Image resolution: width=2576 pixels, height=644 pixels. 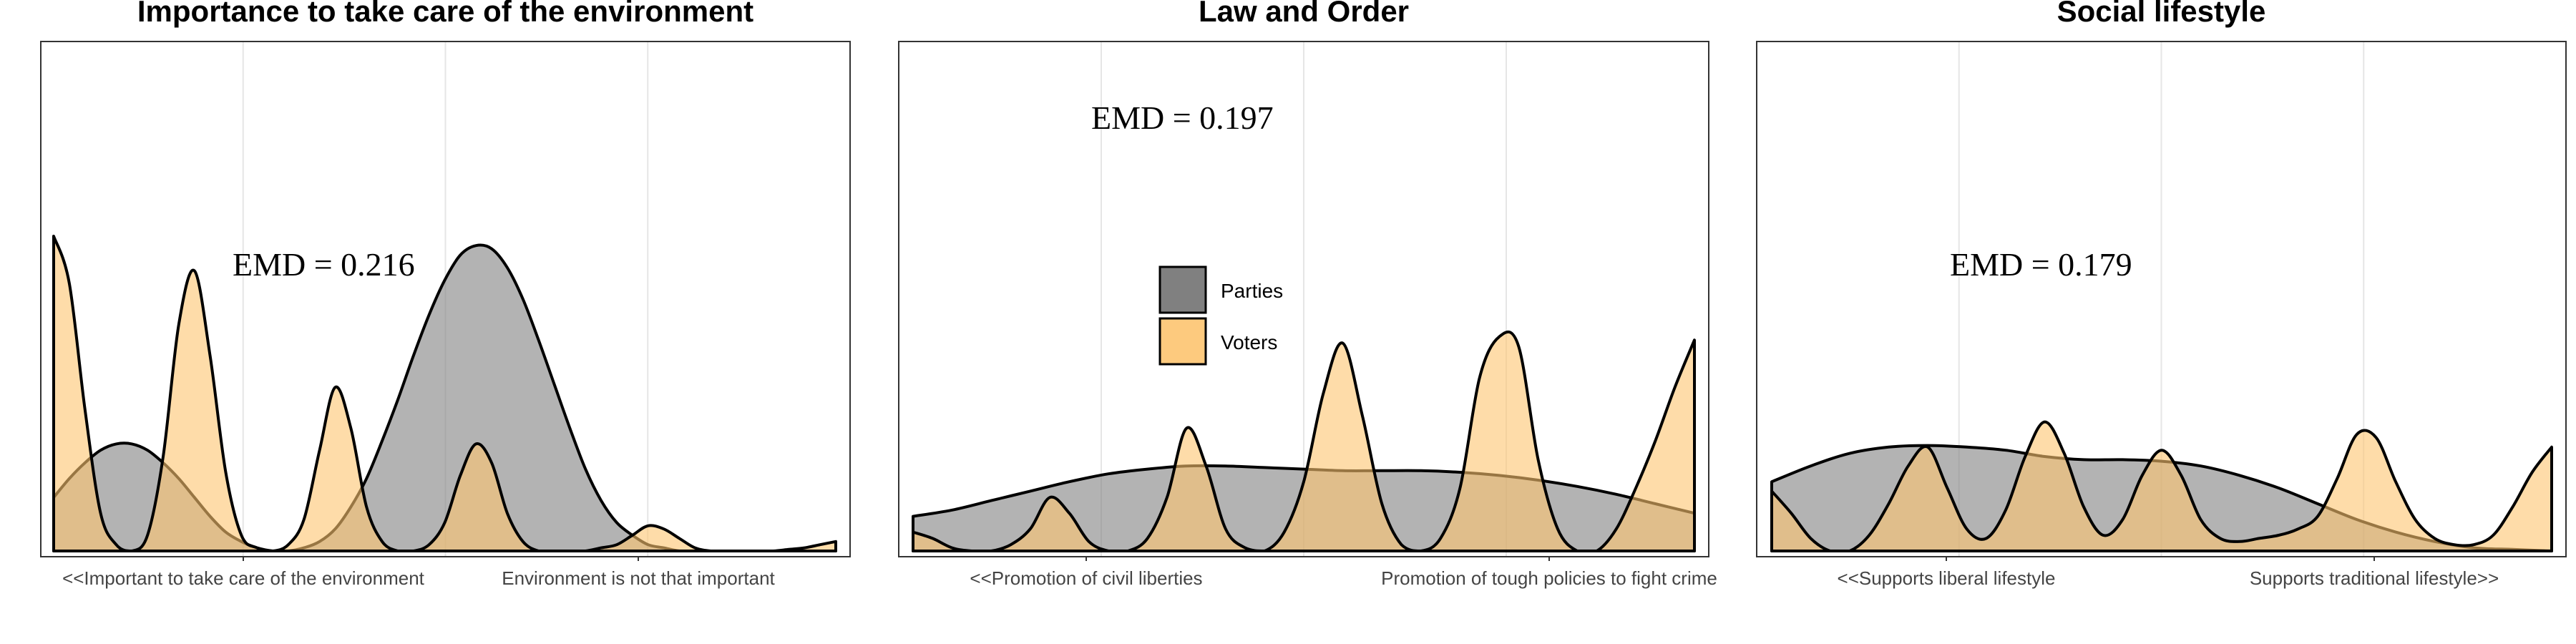 I want to click on tick-label: <<Promotion of civil liberties, so click(x=1086, y=578).